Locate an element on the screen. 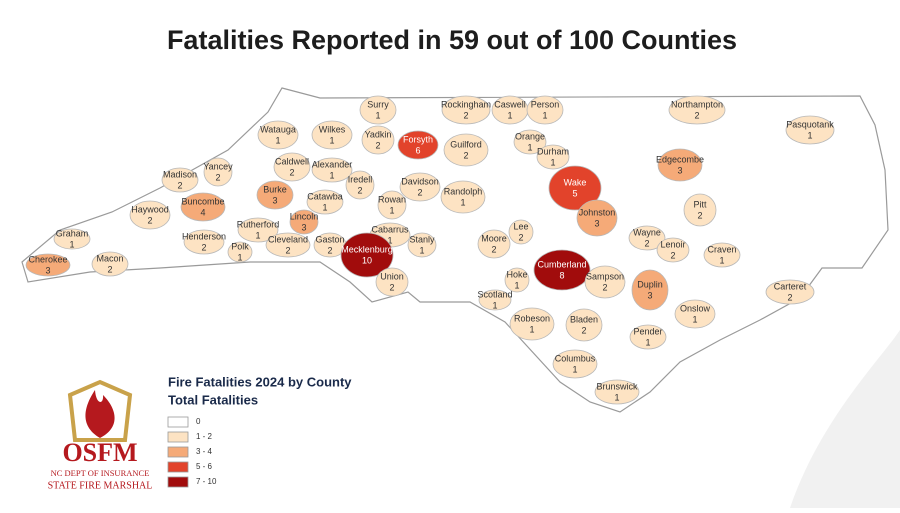 This screenshot has height=513, width=900. county-name: Scotland is located at coordinates (494, 294).